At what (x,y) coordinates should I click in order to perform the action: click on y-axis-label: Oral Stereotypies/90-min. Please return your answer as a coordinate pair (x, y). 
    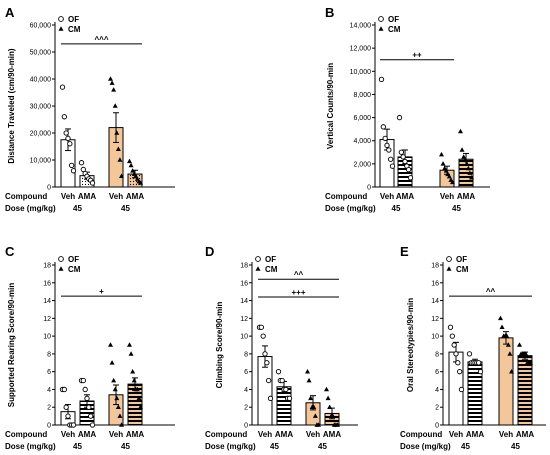
    Looking at the image, I should click on (410, 345).